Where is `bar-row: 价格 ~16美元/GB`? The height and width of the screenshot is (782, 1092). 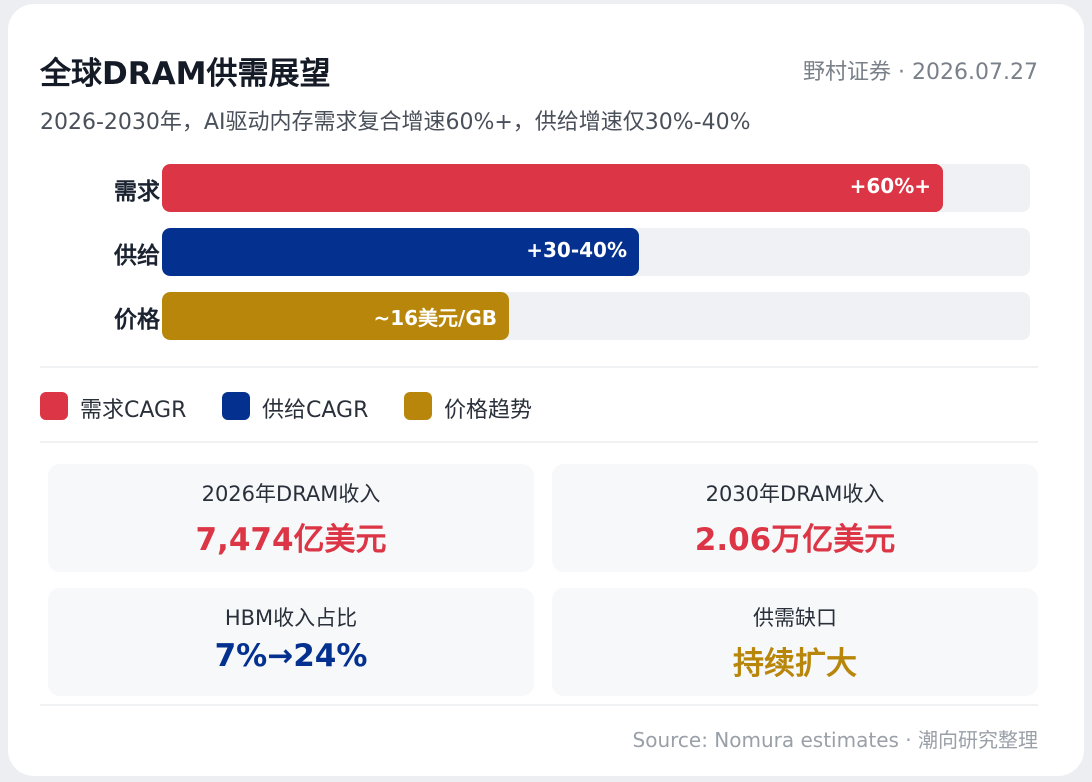 bar-row: 价格 ~16美元/GB is located at coordinates (539, 316).